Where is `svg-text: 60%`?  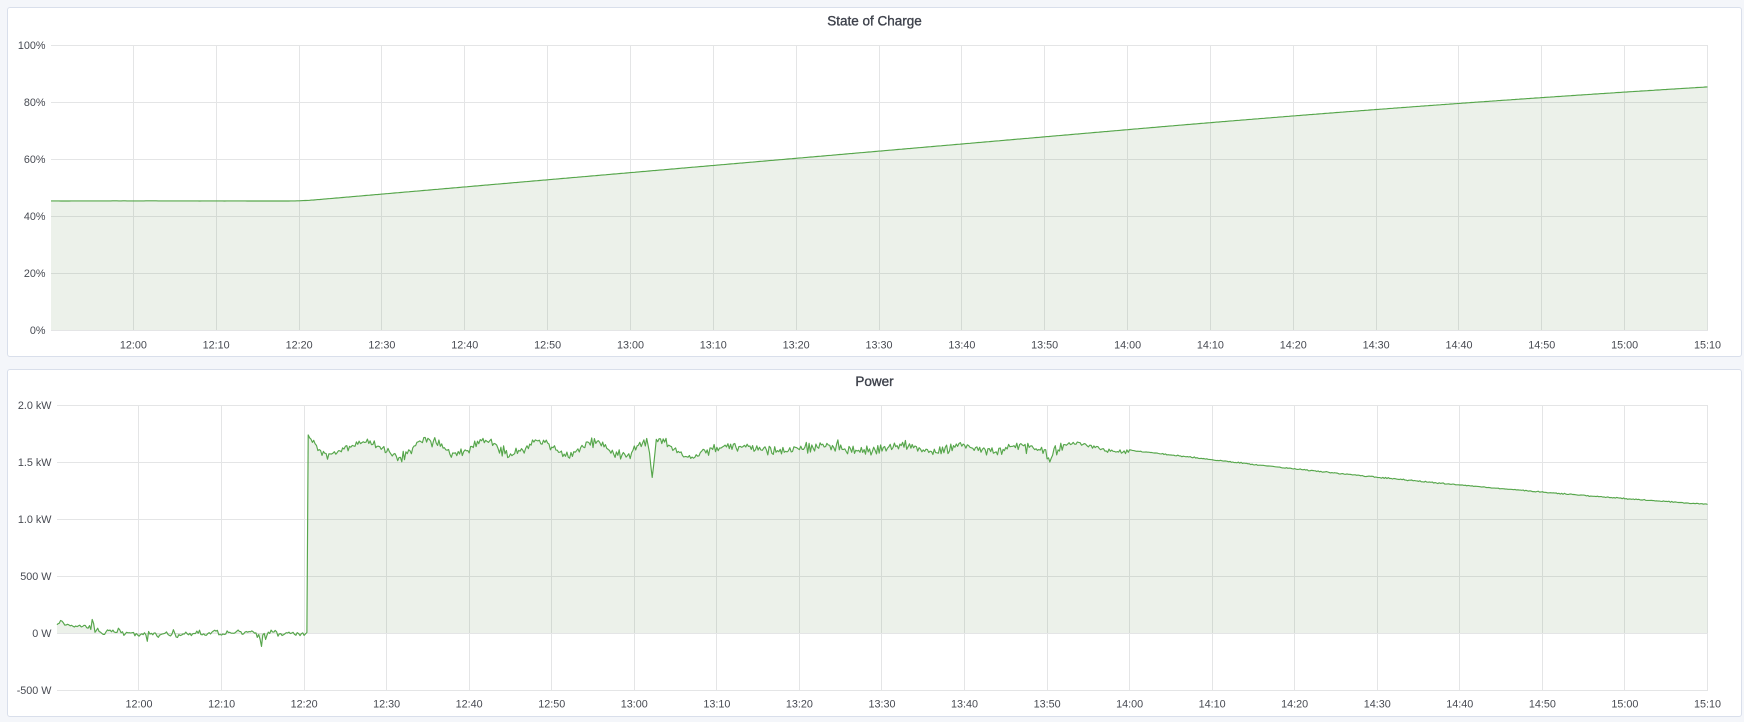
svg-text: 60% is located at coordinates (35, 160).